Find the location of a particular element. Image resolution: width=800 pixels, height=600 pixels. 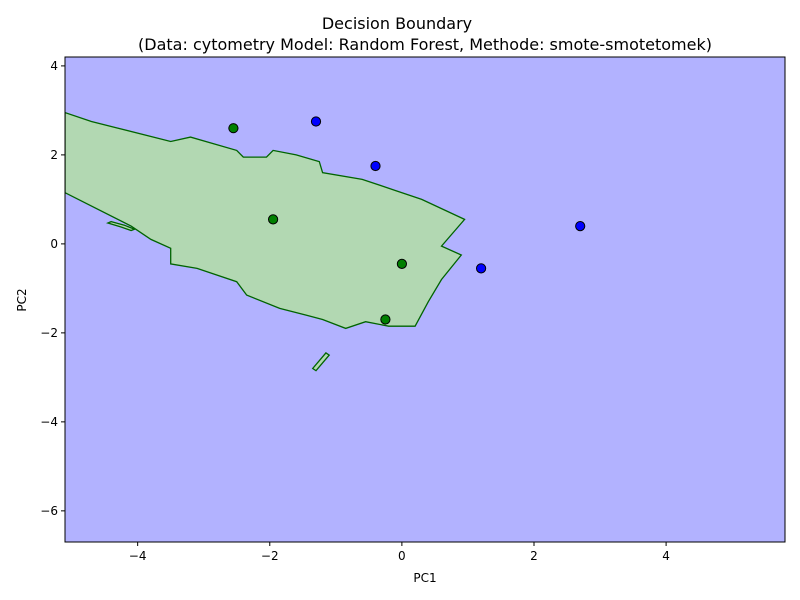

x-tick-label: 2 is located at coordinates (534, 556).